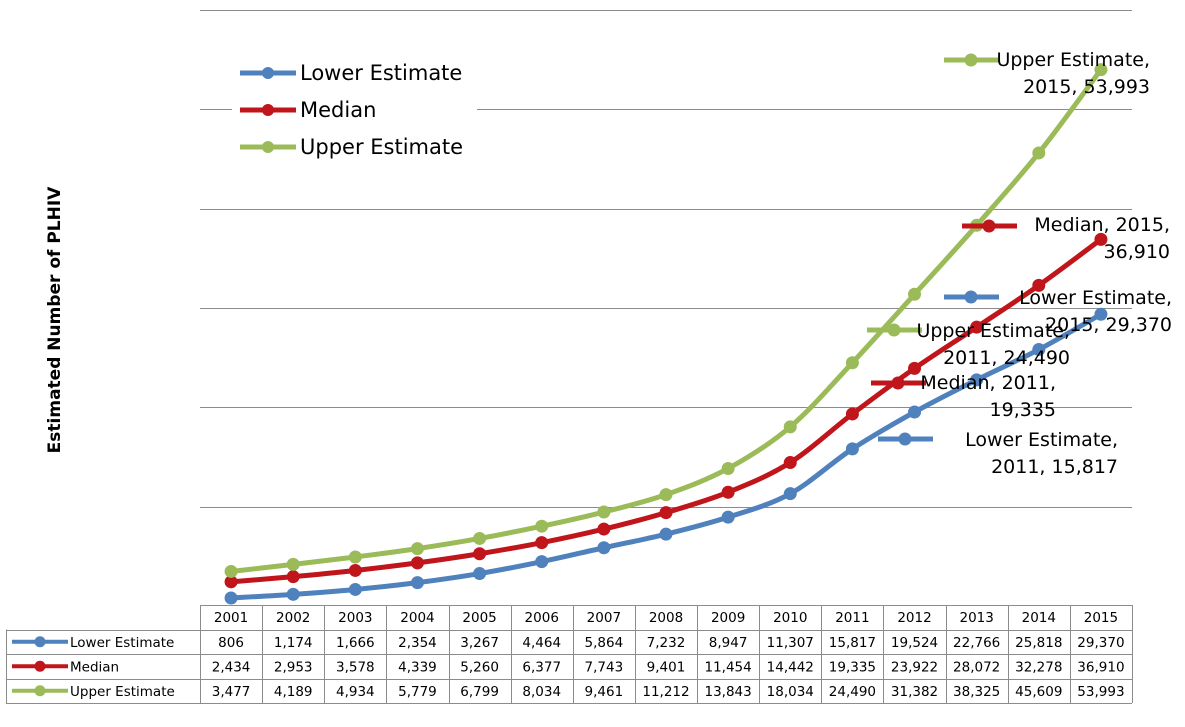 The width and height of the screenshot is (1185, 727). What do you see at coordinates (479, 618) in the screenshot?
I see `table-header-2005: 2005` at bounding box center [479, 618].